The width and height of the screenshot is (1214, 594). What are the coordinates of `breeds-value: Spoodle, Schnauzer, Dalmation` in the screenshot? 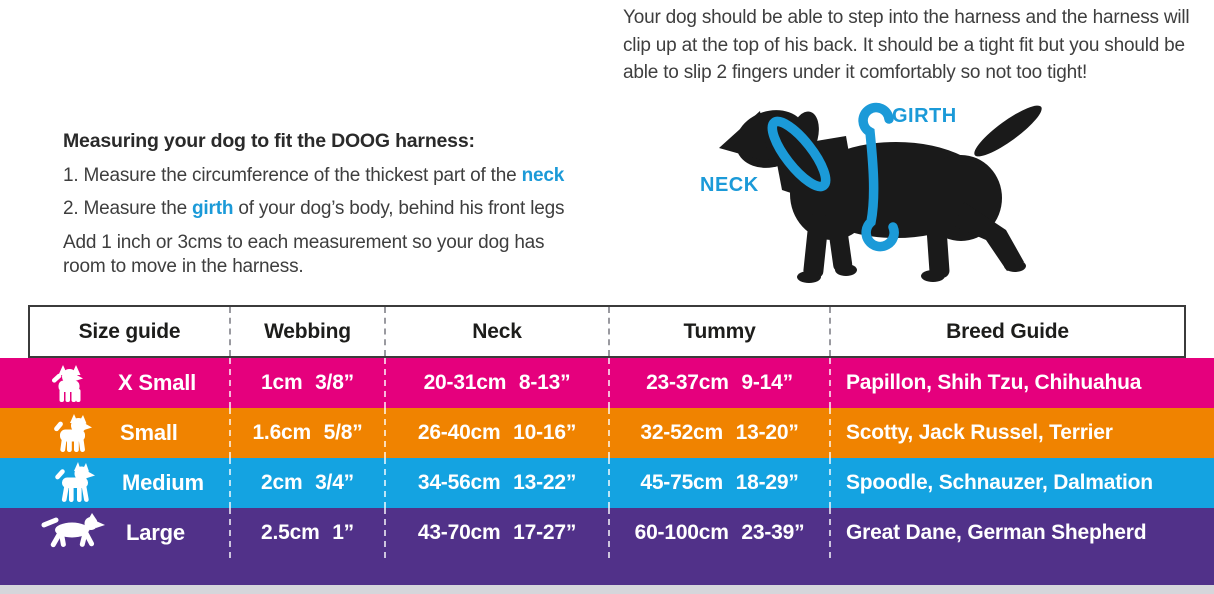 It's located at (1021, 483).